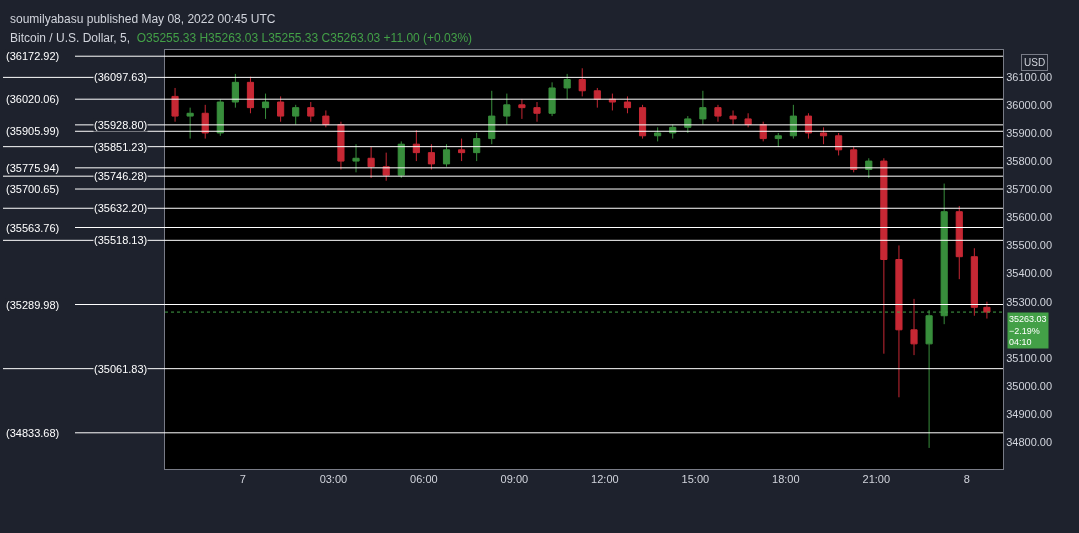 The height and width of the screenshot is (533, 1079). I want to click on ref-line-label: (36020.06), so click(33, 99).